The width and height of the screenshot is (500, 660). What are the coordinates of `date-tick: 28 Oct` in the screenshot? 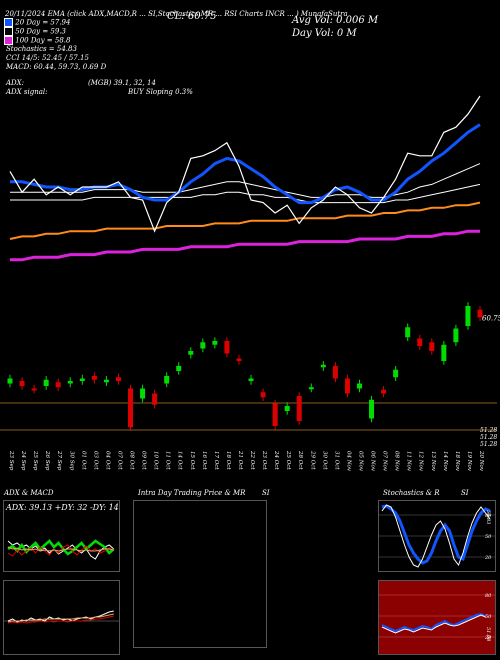 It's located at (300, 460).